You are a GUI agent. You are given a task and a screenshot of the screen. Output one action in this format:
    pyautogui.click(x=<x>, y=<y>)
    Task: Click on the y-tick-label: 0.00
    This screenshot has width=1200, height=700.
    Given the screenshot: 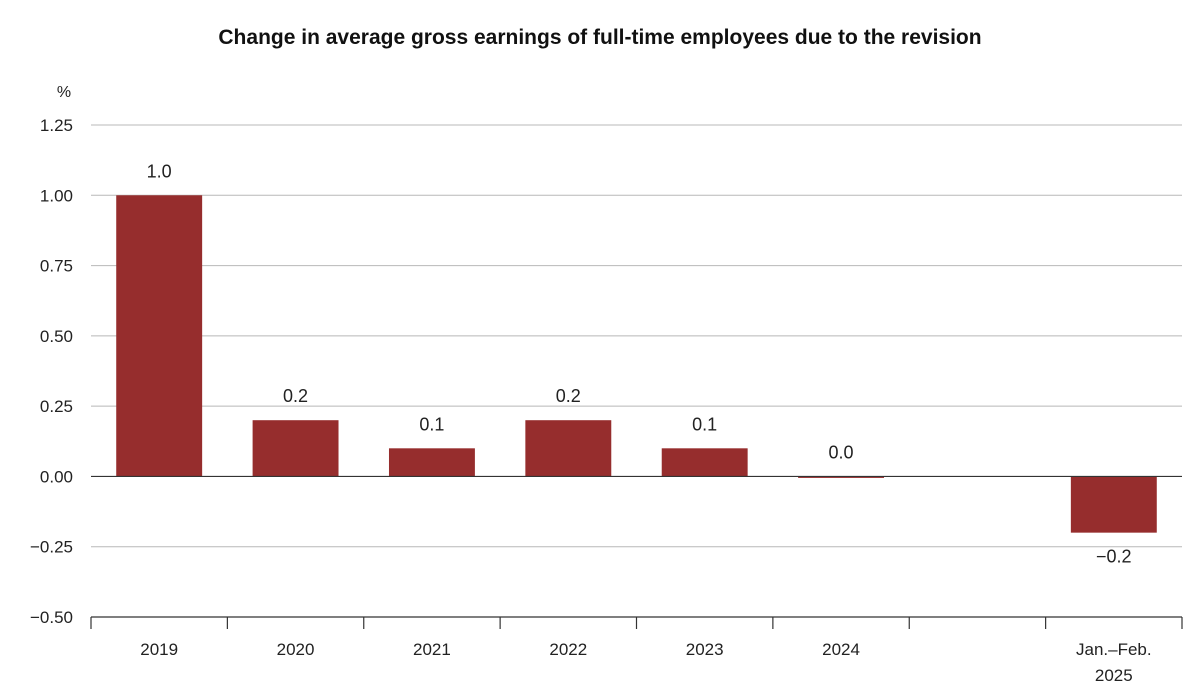 What is the action you would take?
    pyautogui.click(x=56, y=476)
    